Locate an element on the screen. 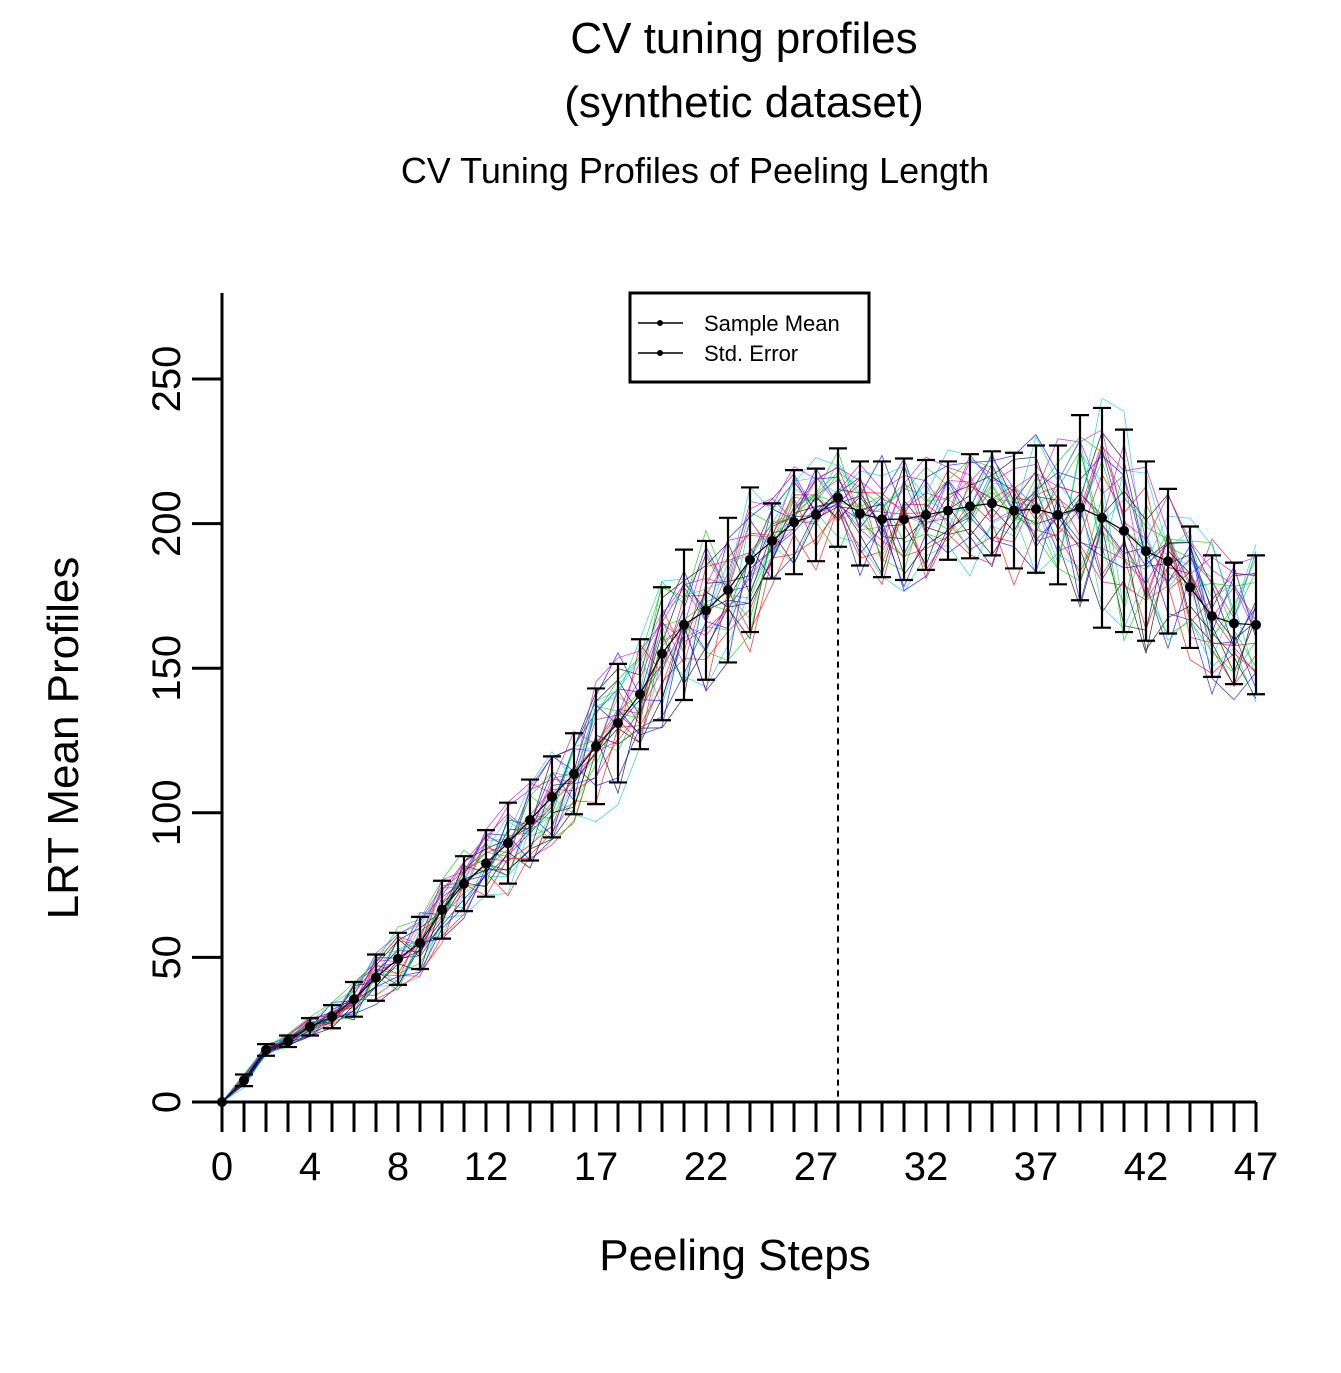  chart-title-line1: CV tuning profiles is located at coordinates (744, 38).